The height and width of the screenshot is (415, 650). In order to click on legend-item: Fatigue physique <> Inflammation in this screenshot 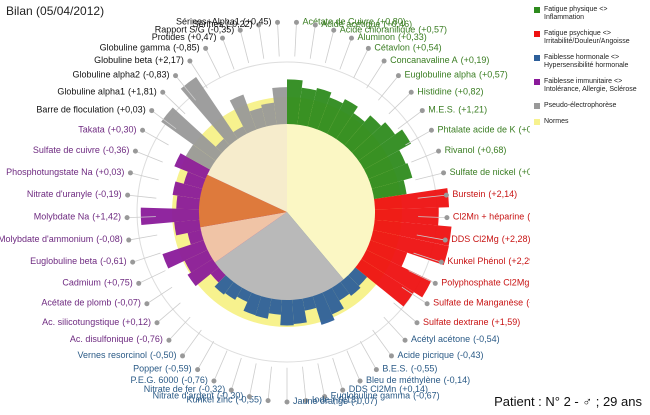, I will do `click(591, 14)`.